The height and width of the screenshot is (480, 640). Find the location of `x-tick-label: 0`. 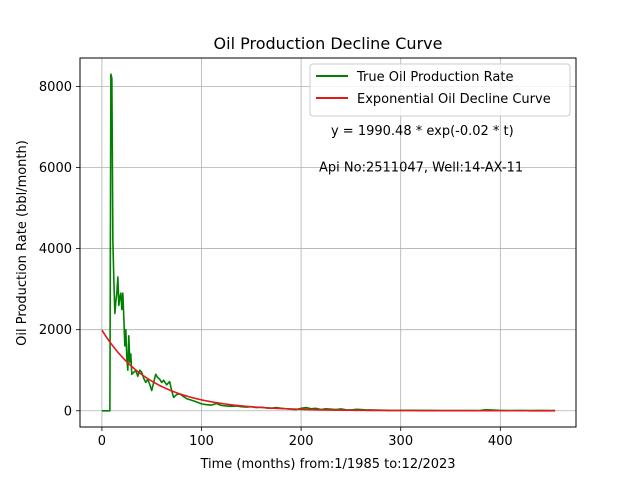

x-tick-label: 0 is located at coordinates (102, 441).